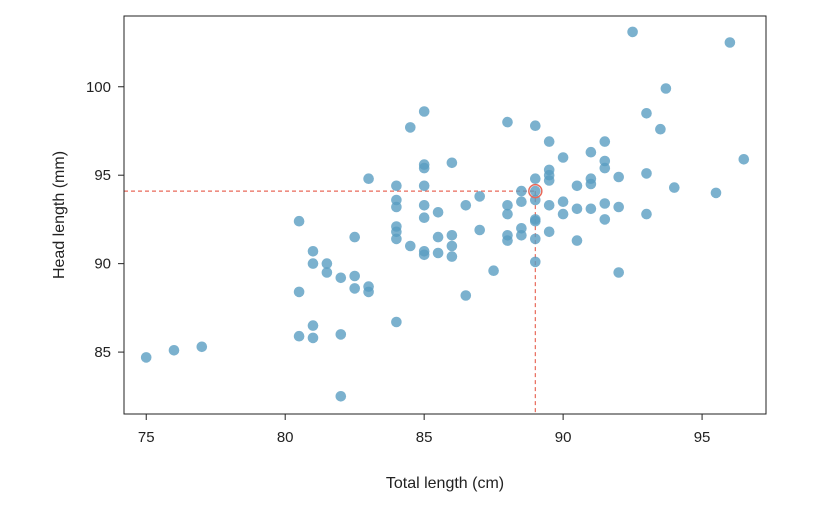  Describe the element at coordinates (102, 175) in the screenshot. I see `y-tick-label: 95` at that location.